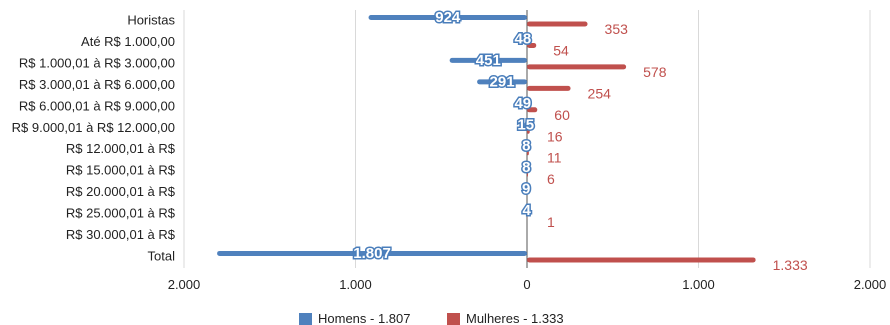 This screenshot has height=325, width=890. I want to click on data-label-homens-6: 8, so click(526, 146).